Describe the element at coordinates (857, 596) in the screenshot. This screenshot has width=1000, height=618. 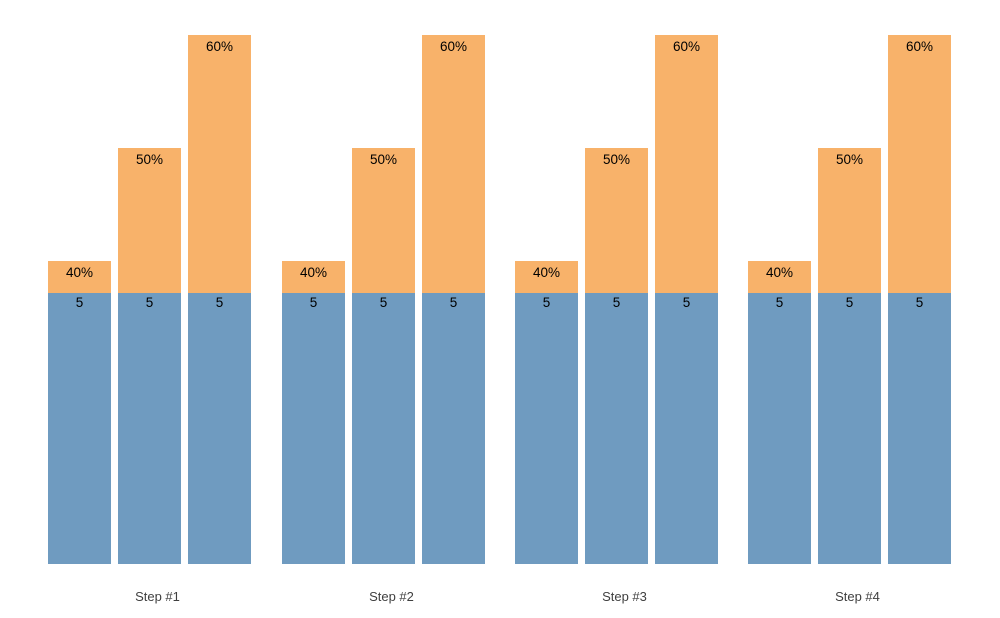
I see `category-label: Step #4` at that location.